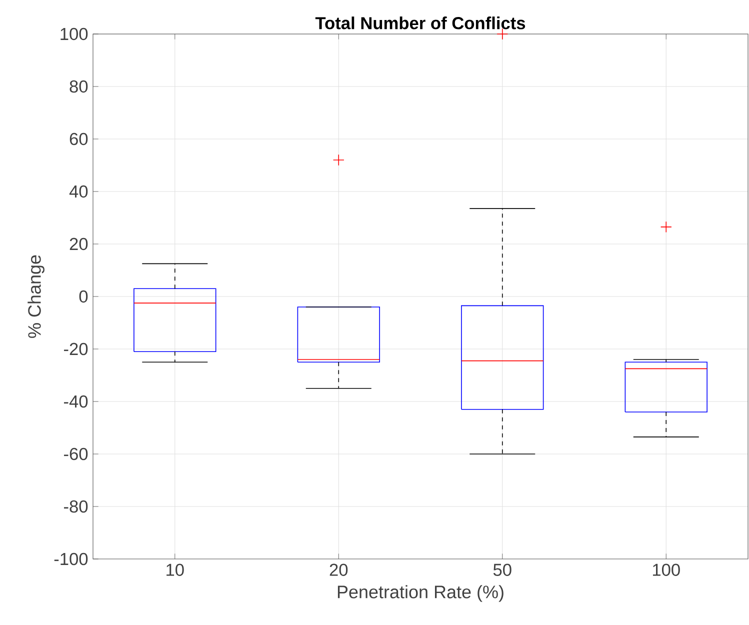 The width and height of the screenshot is (749, 625). What do you see at coordinates (79, 86) in the screenshot?
I see `y-tick-label: 80` at bounding box center [79, 86].